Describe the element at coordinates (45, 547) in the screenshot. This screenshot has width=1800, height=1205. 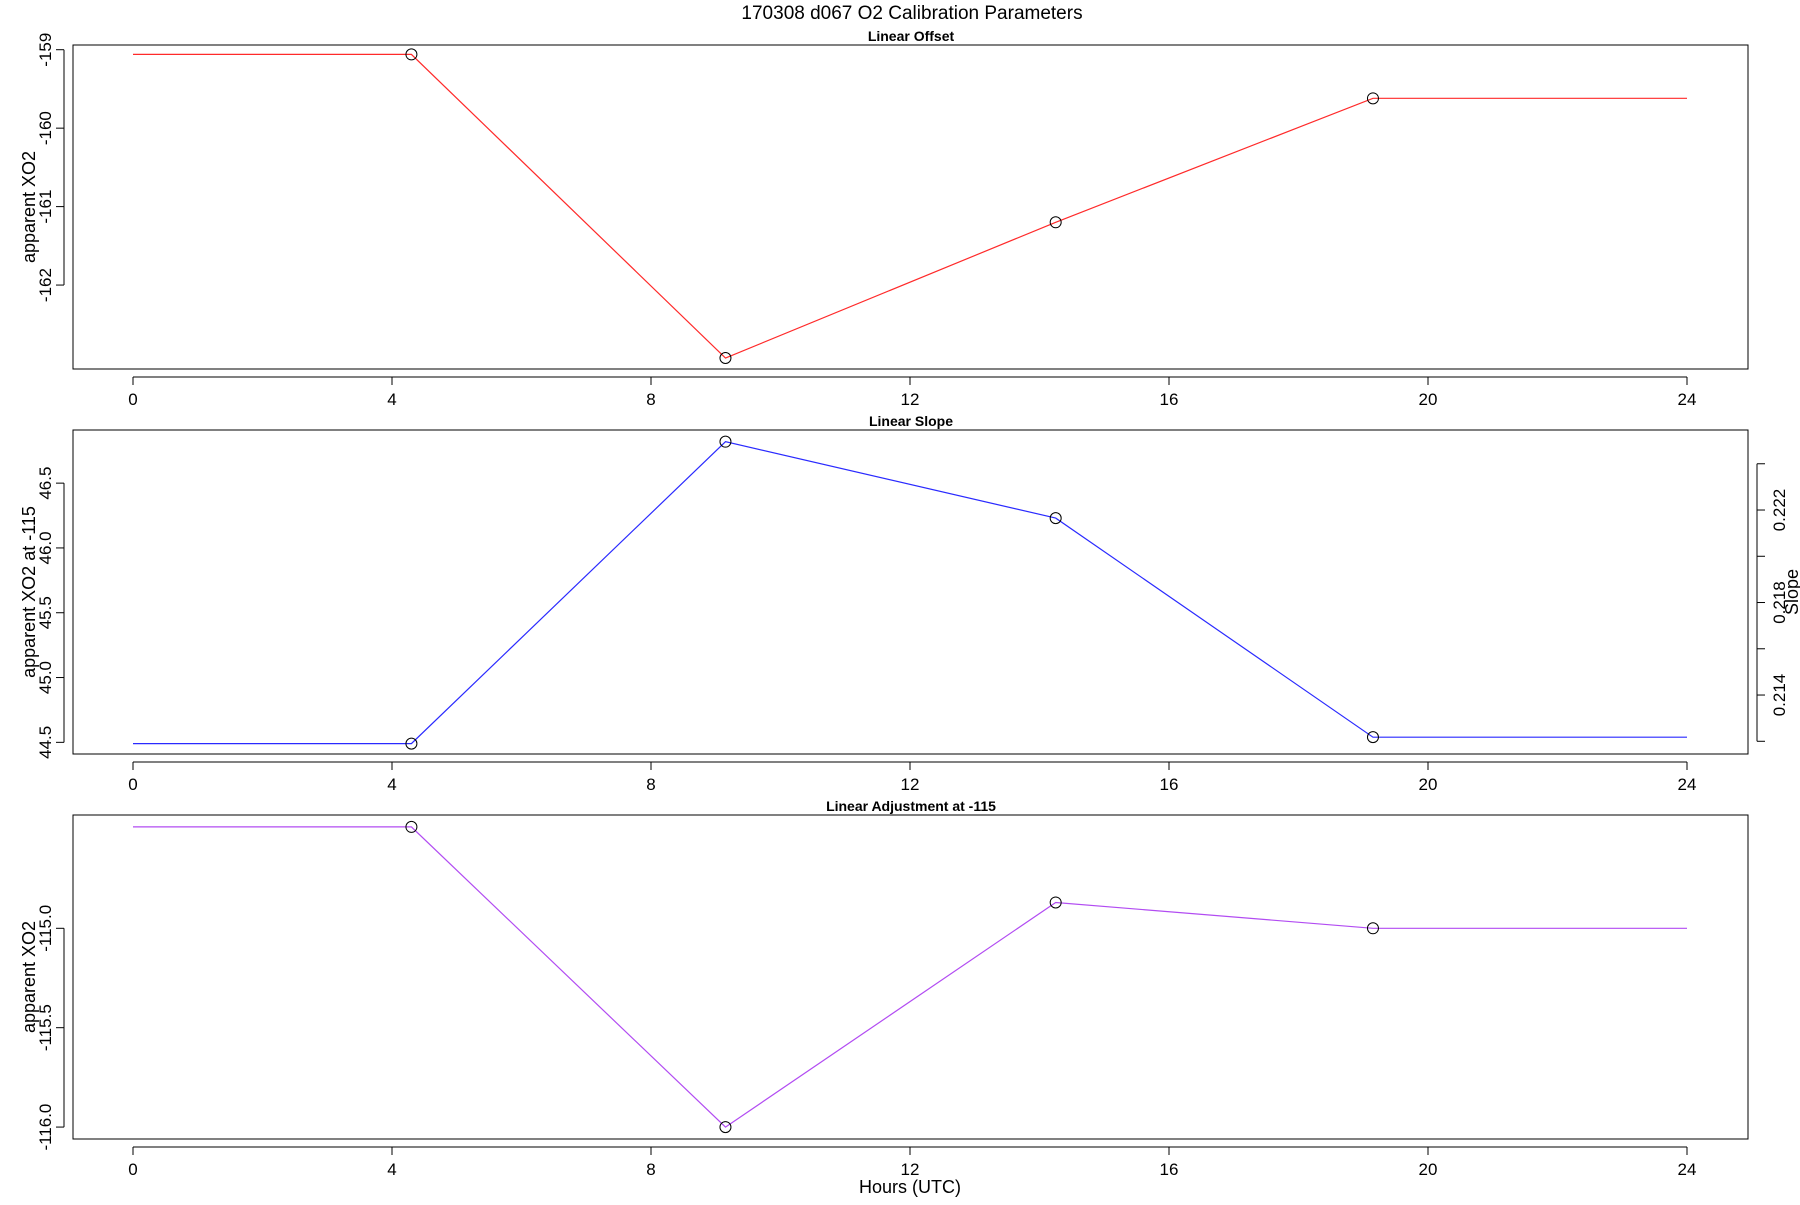
I see `y-tick-label: 46.0` at that location.